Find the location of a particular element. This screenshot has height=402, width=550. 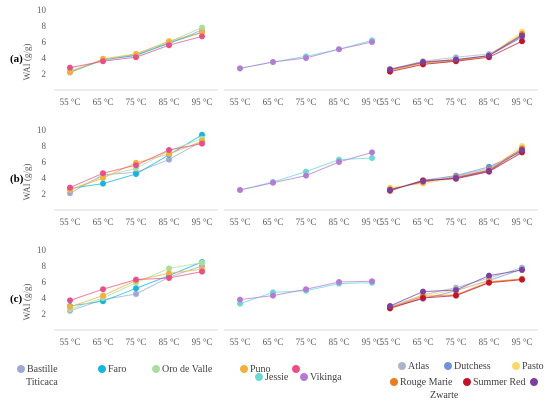

x-tick-label-c1-3: 85 °C is located at coordinates (169, 342).